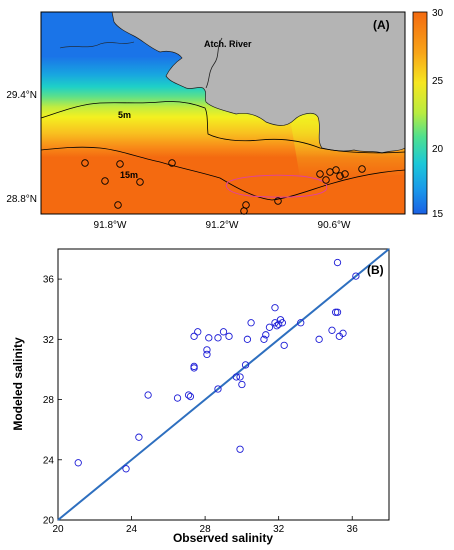 The image size is (454, 550). I want to click on bay-shore-detail, so click(97, 45).